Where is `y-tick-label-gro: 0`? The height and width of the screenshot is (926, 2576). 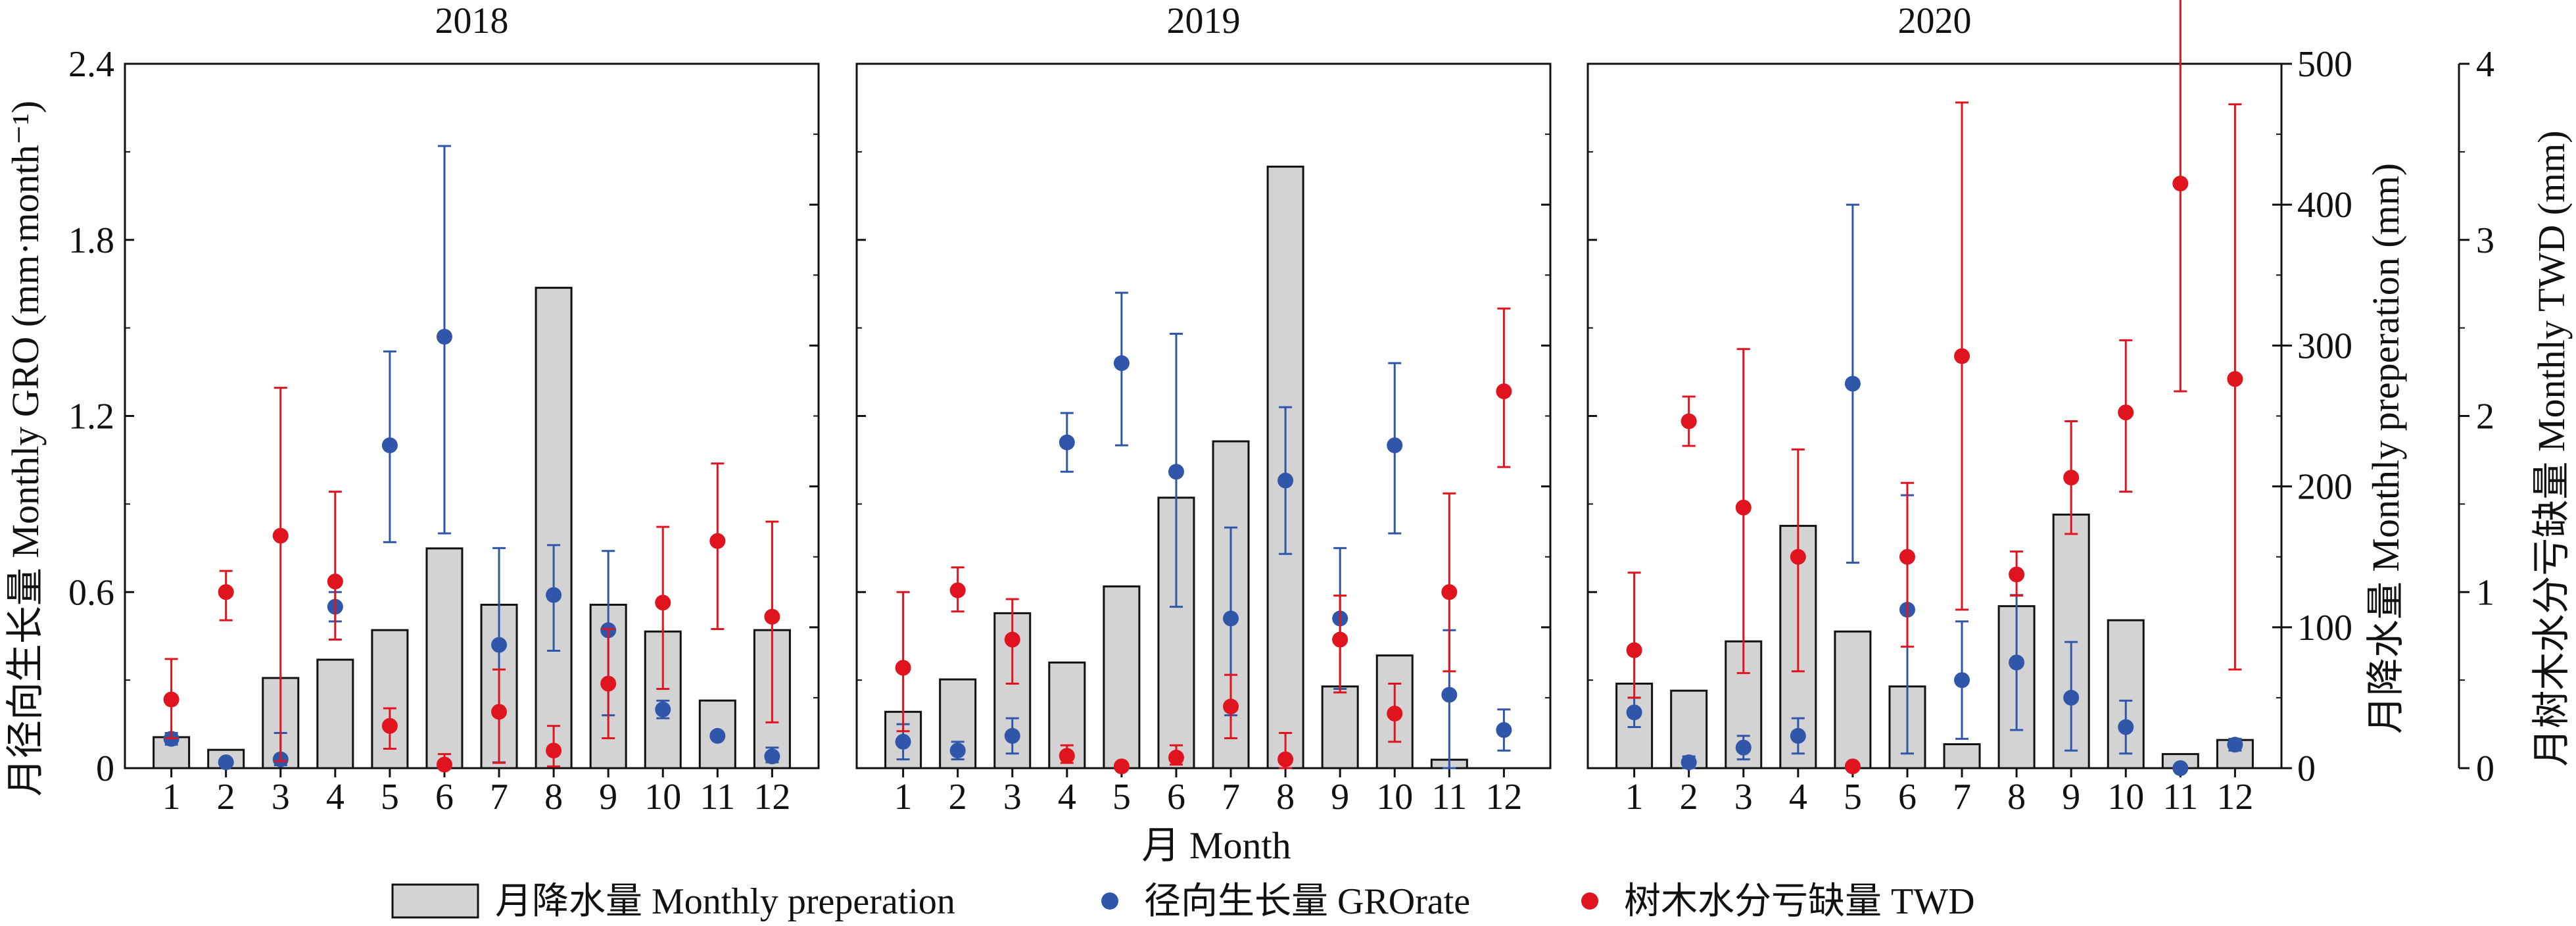
y-tick-label-gro: 0 is located at coordinates (105, 769).